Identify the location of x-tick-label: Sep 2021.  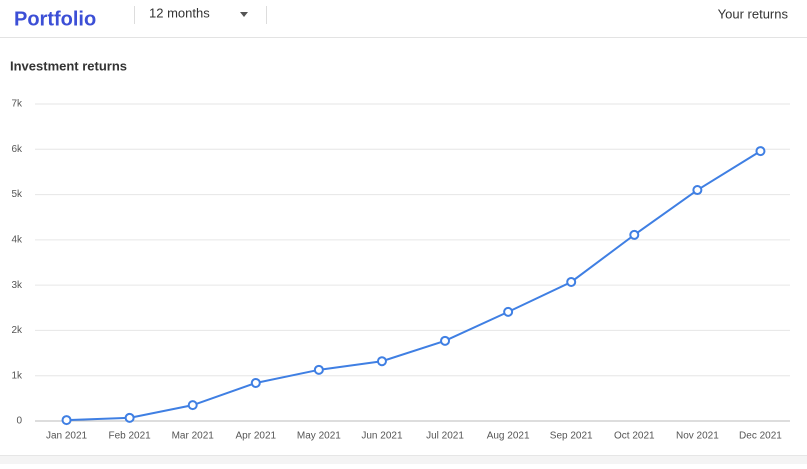
(571, 436).